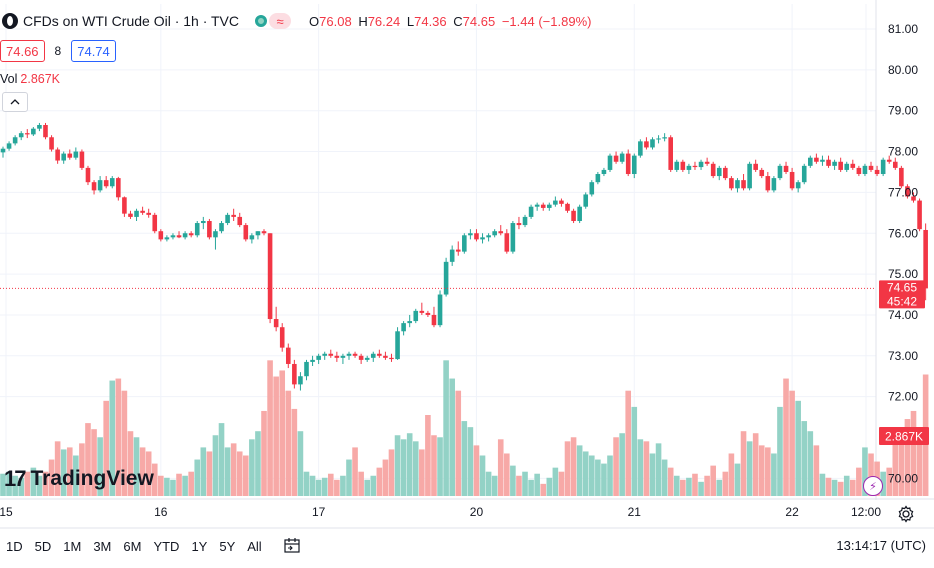 The height and width of the screenshot is (568, 934). I want to click on range-button-all: All, so click(254, 546).